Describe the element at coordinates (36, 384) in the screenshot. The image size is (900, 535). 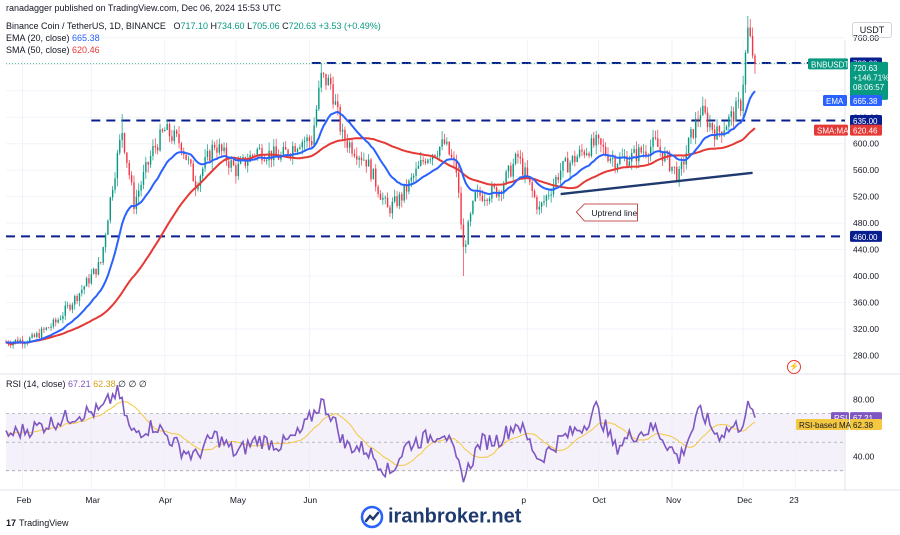
I see `rsi-legend-label: RSI (14, close)` at that location.